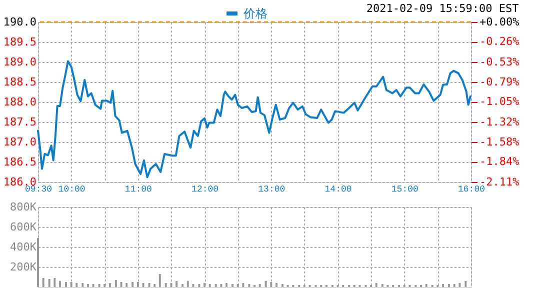  Describe the element at coordinates (23, 207) in the screenshot. I see `y-tick-label: 800K` at that location.